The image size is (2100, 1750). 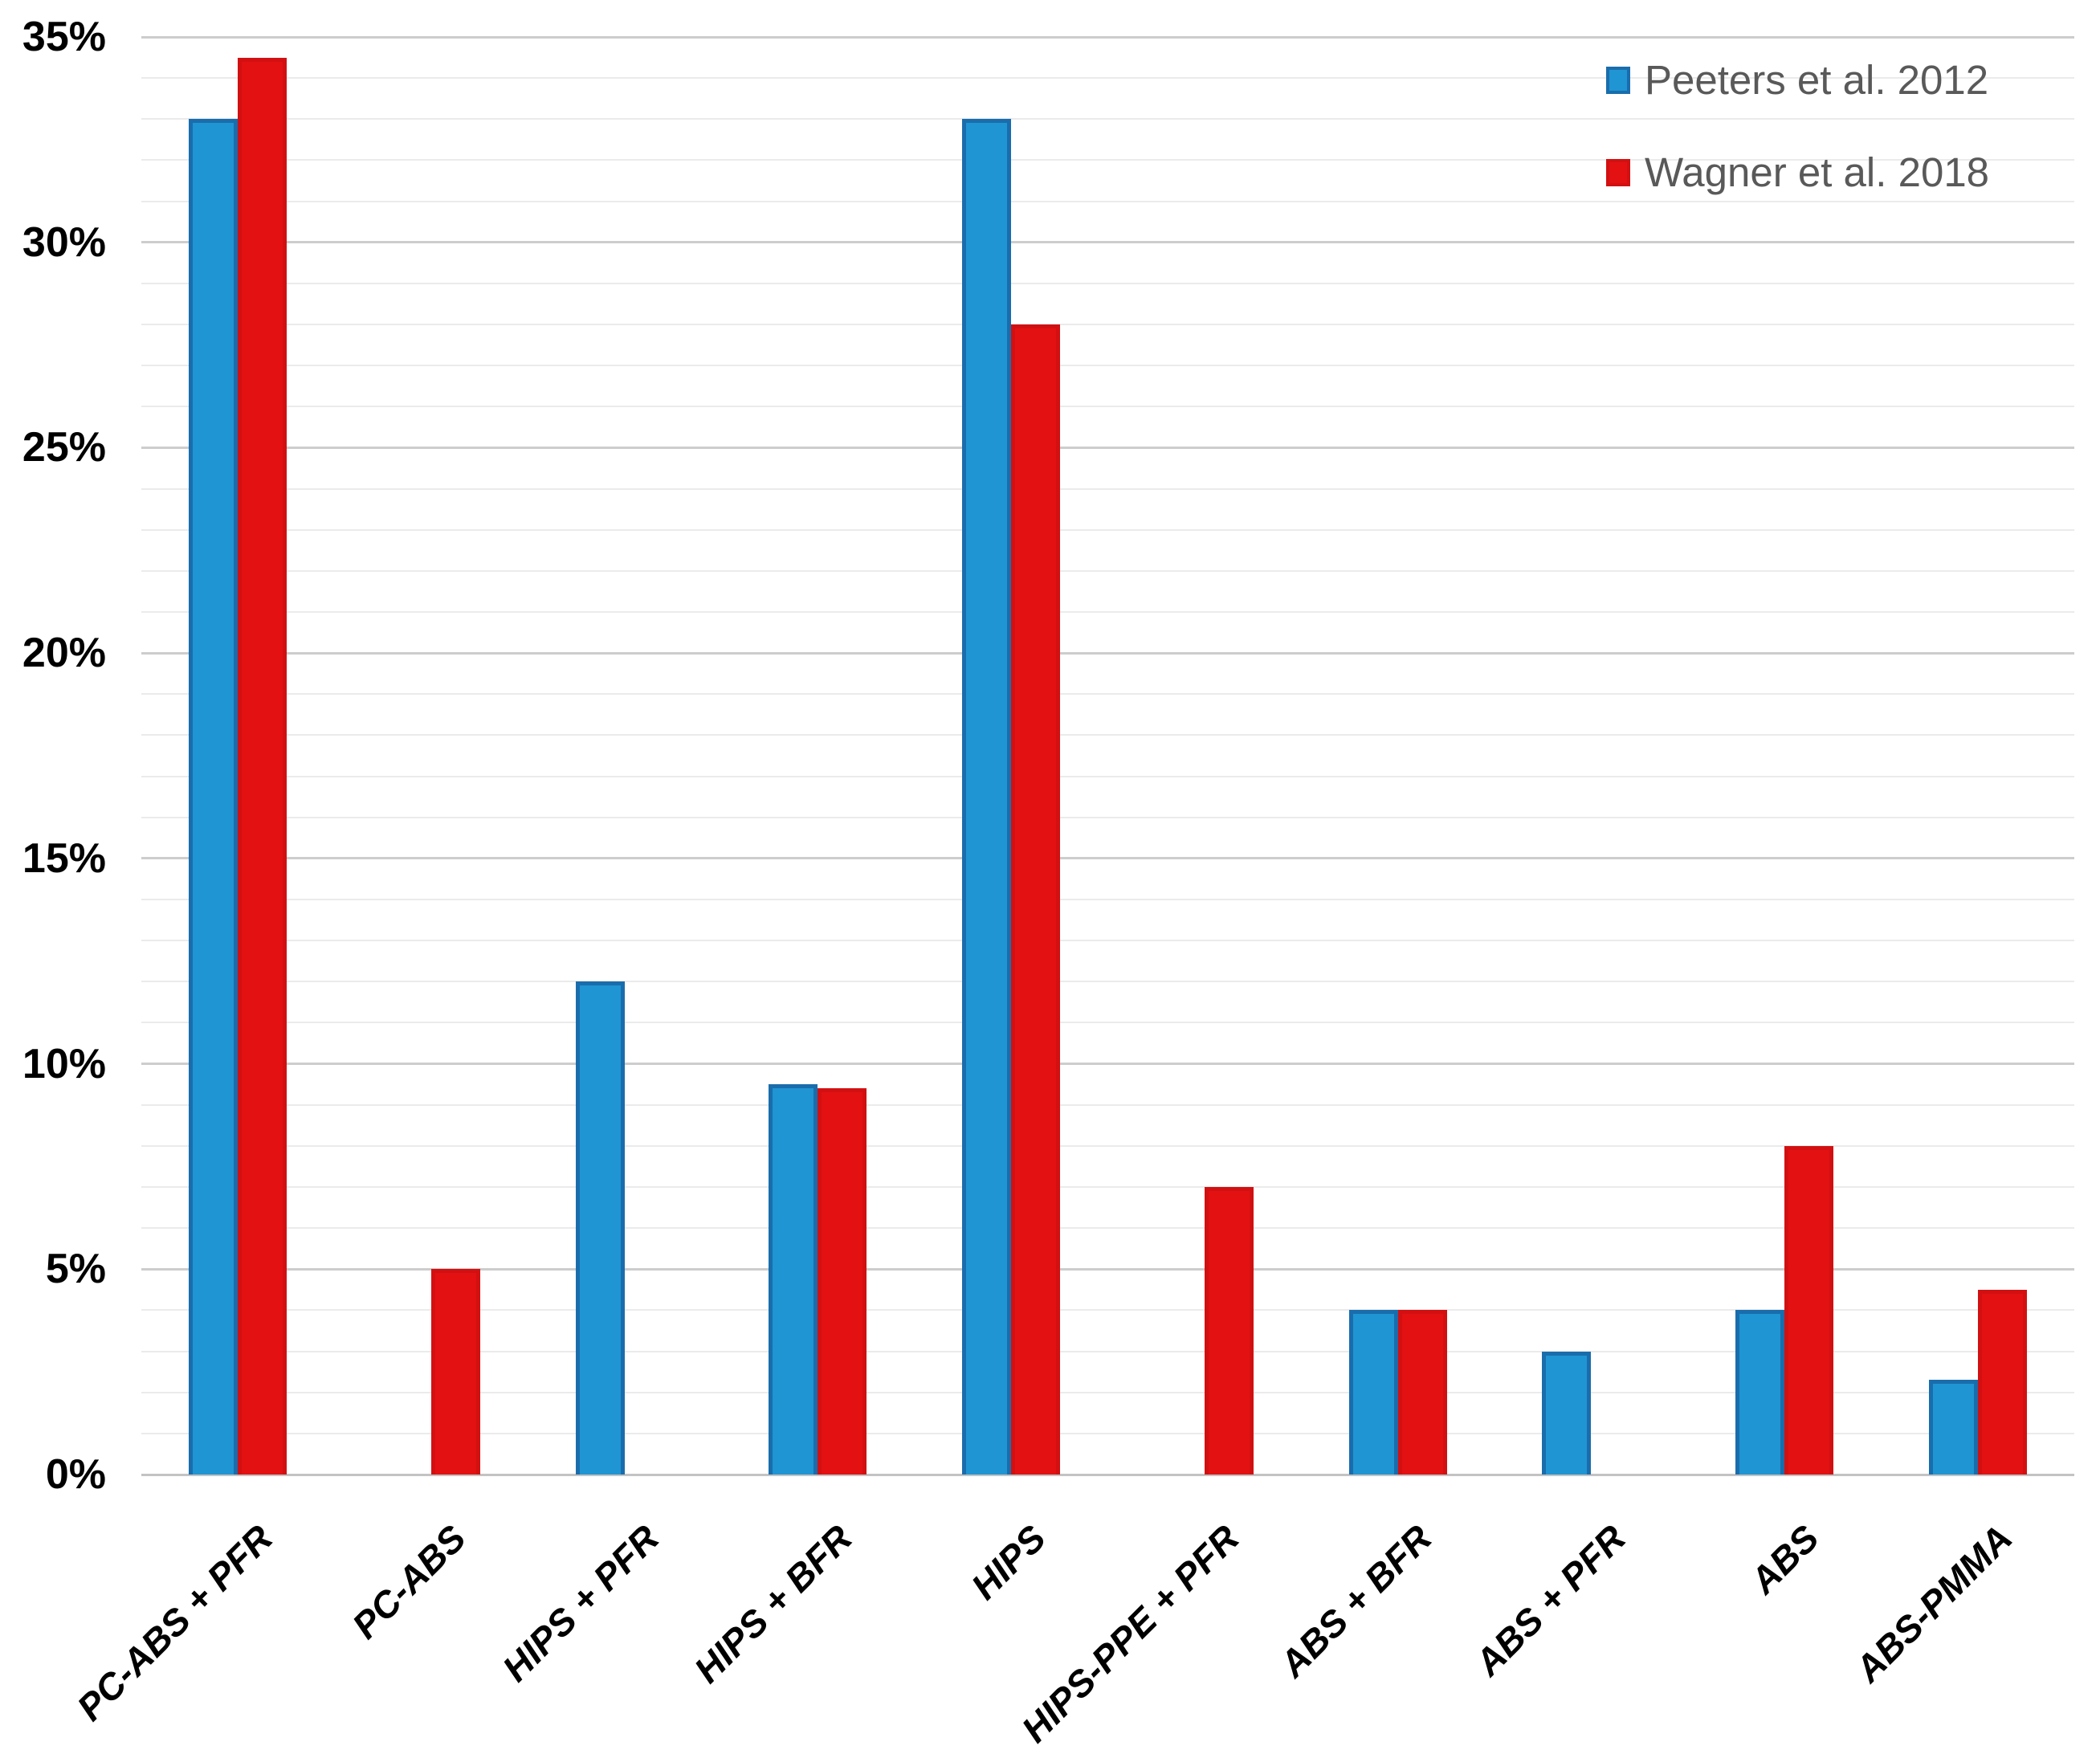 What do you see at coordinates (1008, 1562) in the screenshot?
I see `x-category-label: HIPS` at bounding box center [1008, 1562].